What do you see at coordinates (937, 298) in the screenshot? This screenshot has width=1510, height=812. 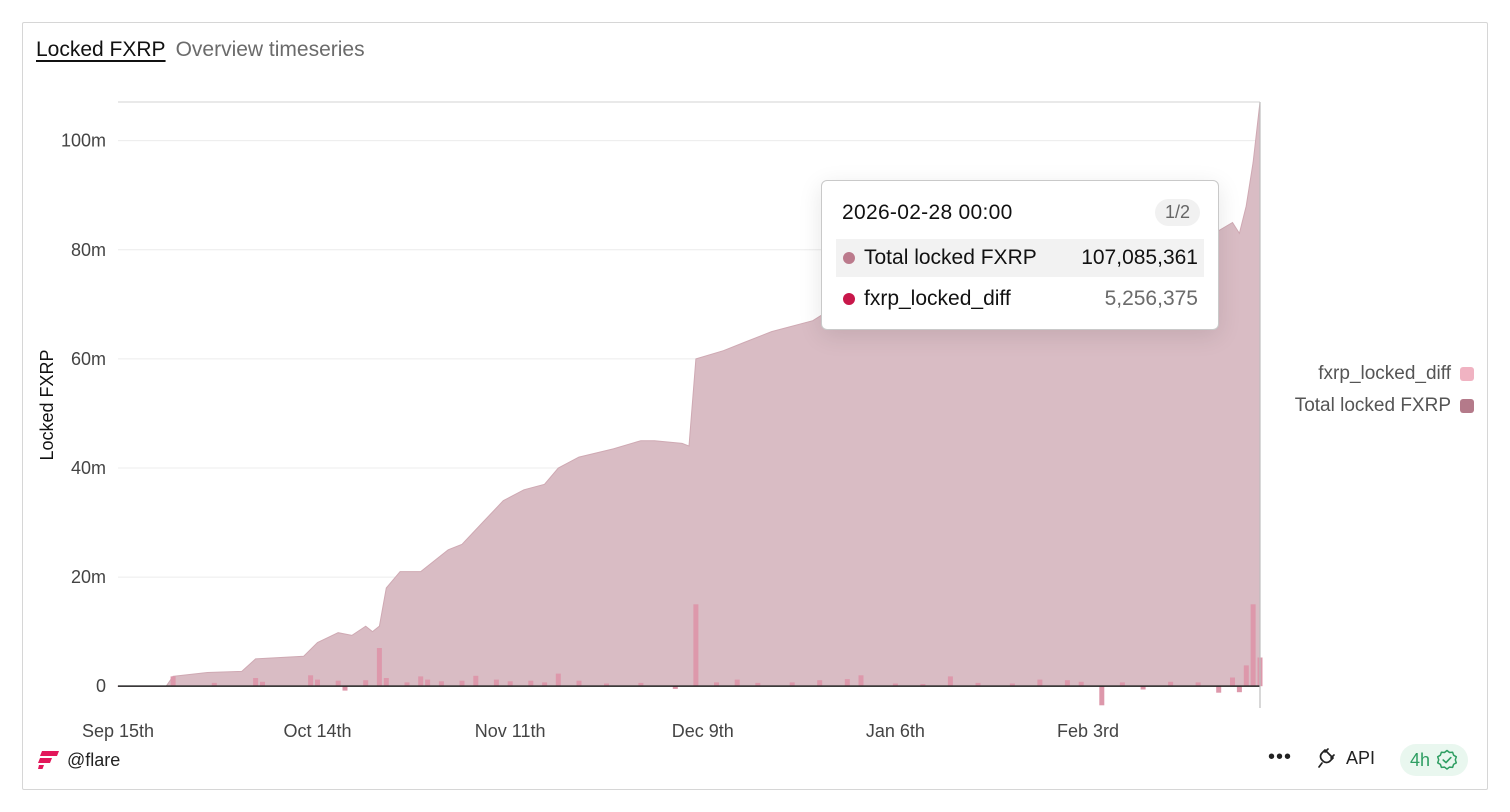 I see `tooltip-series-name: fxrp_locked_diff` at bounding box center [937, 298].